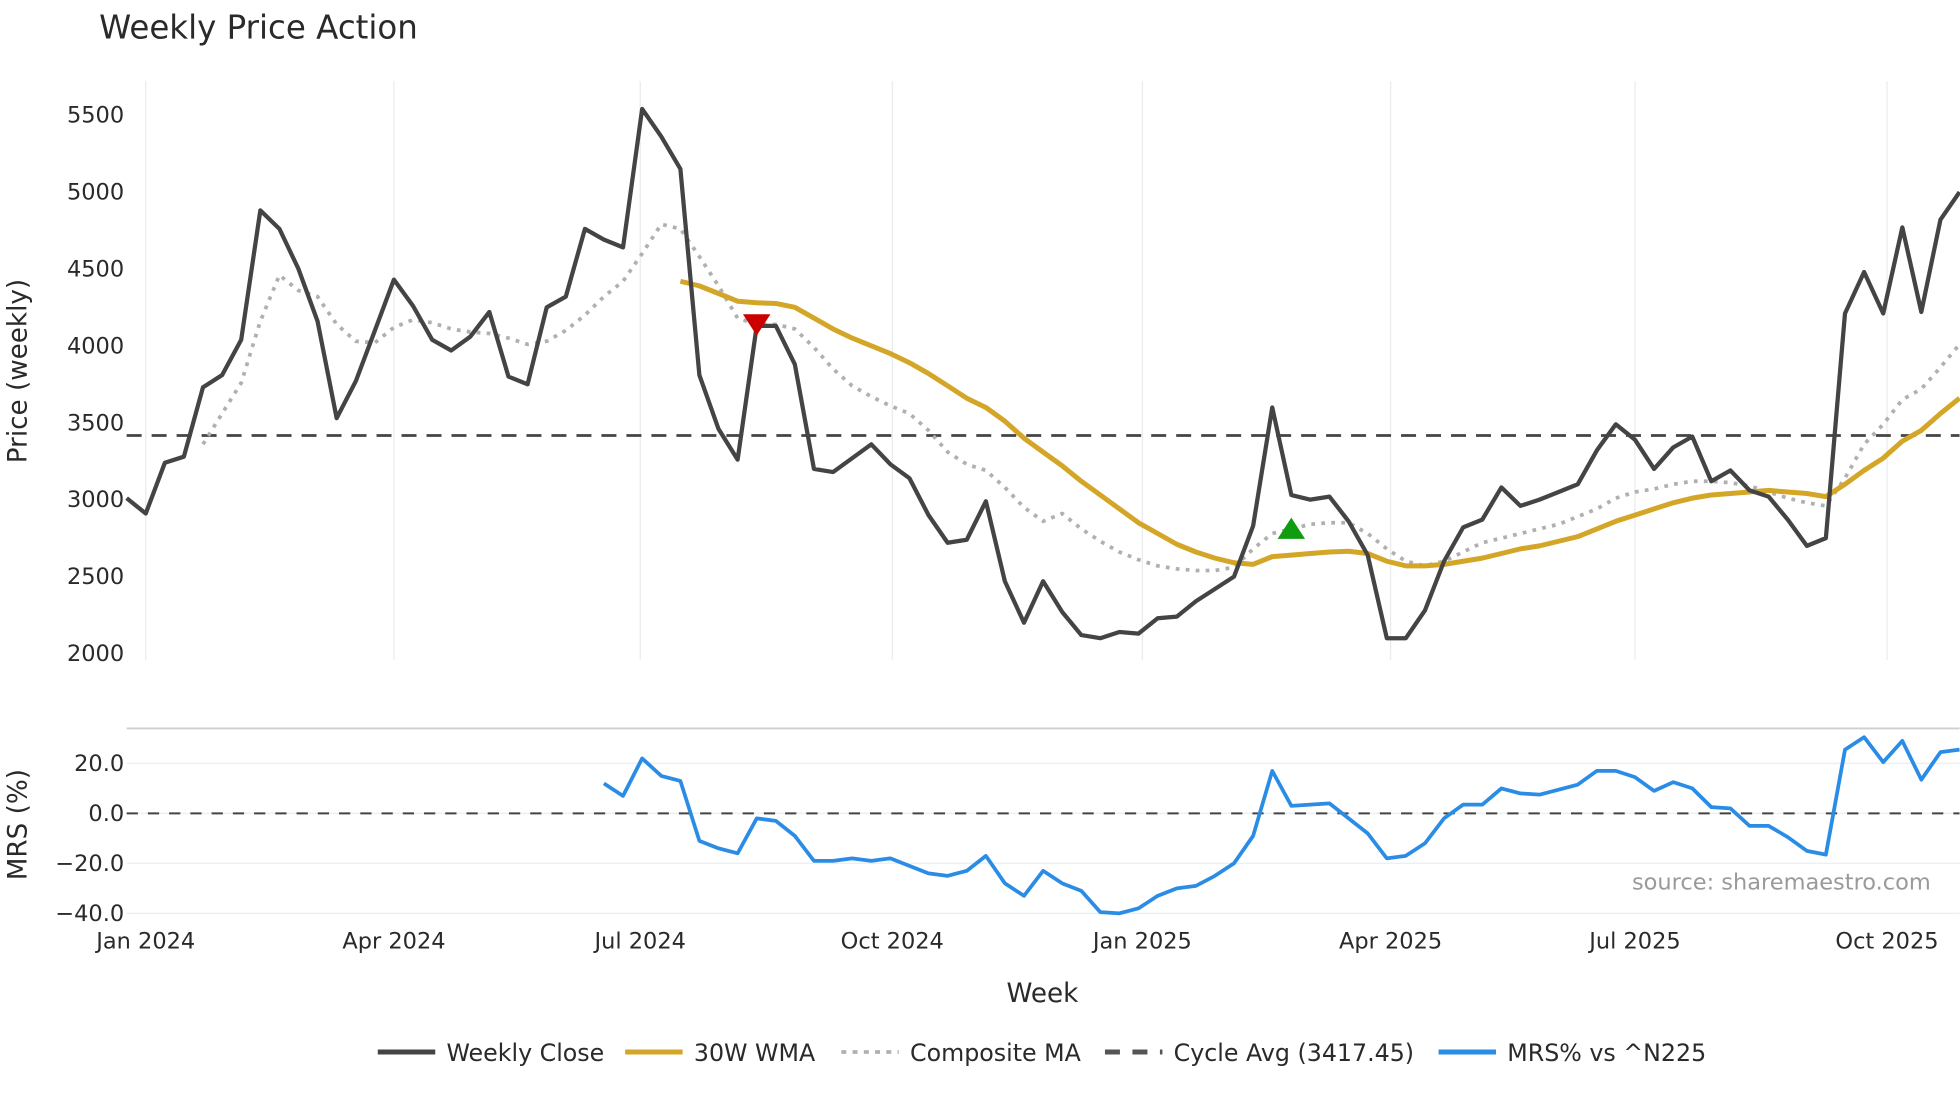 The height and width of the screenshot is (1102, 1960). I want to click on x-tick-label: Apr 2024, so click(393, 941).